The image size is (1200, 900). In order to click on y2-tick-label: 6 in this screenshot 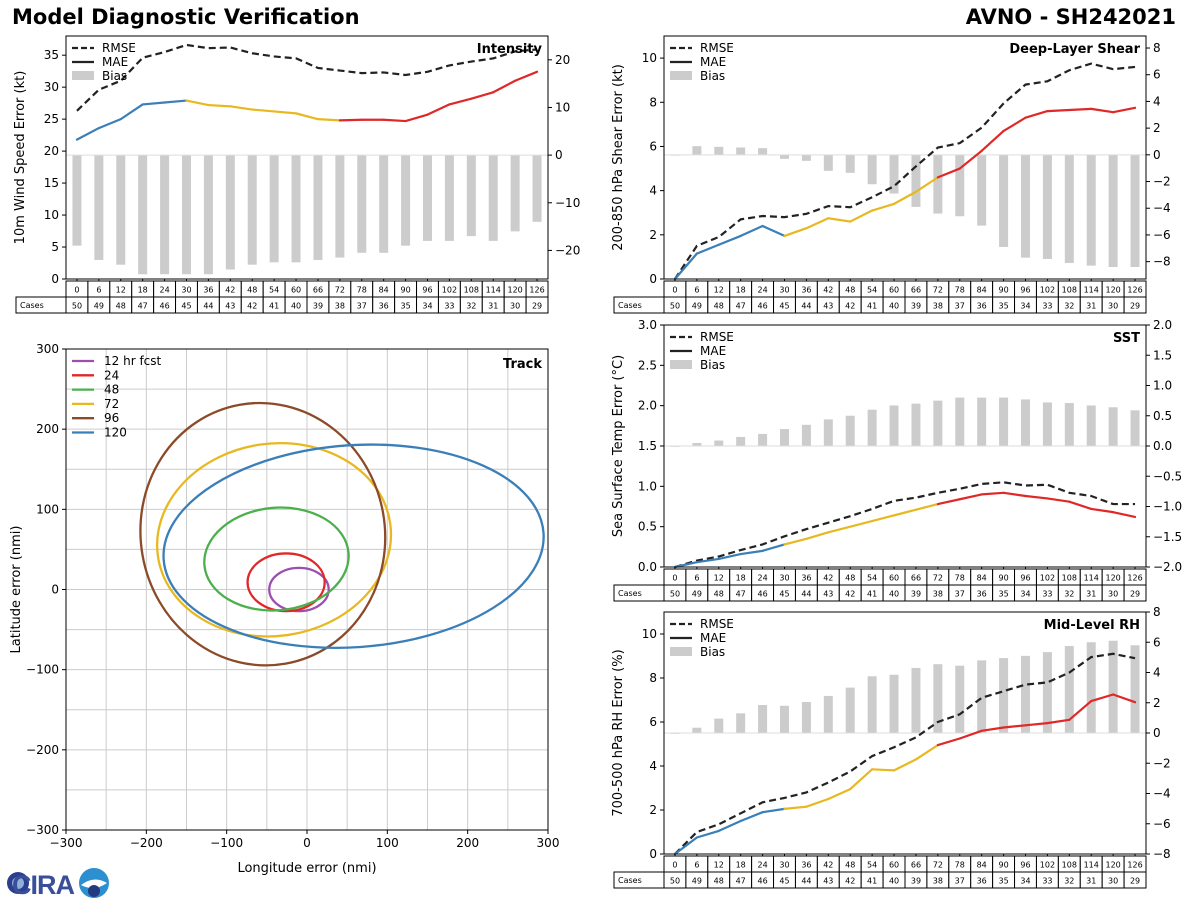, I will do `click(1157, 75)`.